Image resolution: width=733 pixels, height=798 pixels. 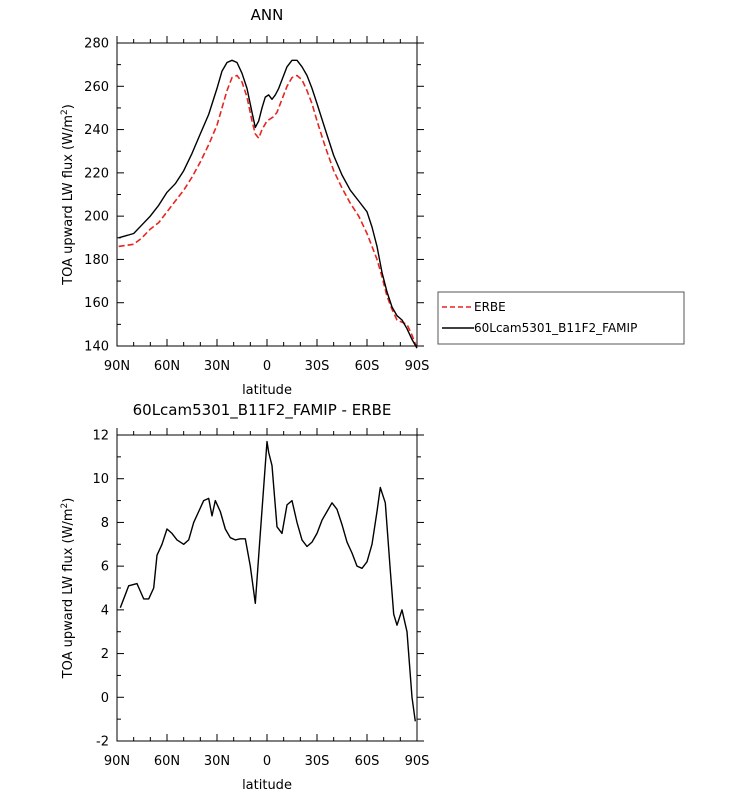 I want to click on y-tick-label: 200, so click(x=96, y=217).